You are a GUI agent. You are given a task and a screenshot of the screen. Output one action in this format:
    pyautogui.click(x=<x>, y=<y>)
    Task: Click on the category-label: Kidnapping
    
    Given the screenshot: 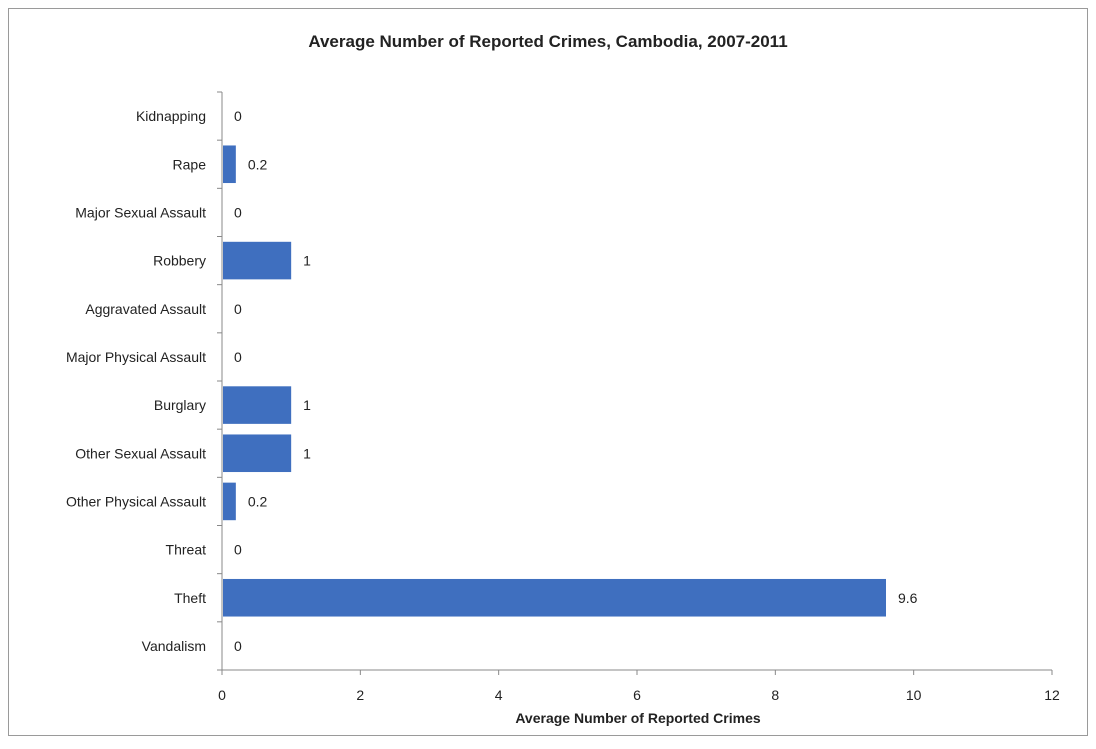 What is the action you would take?
    pyautogui.click(x=171, y=116)
    